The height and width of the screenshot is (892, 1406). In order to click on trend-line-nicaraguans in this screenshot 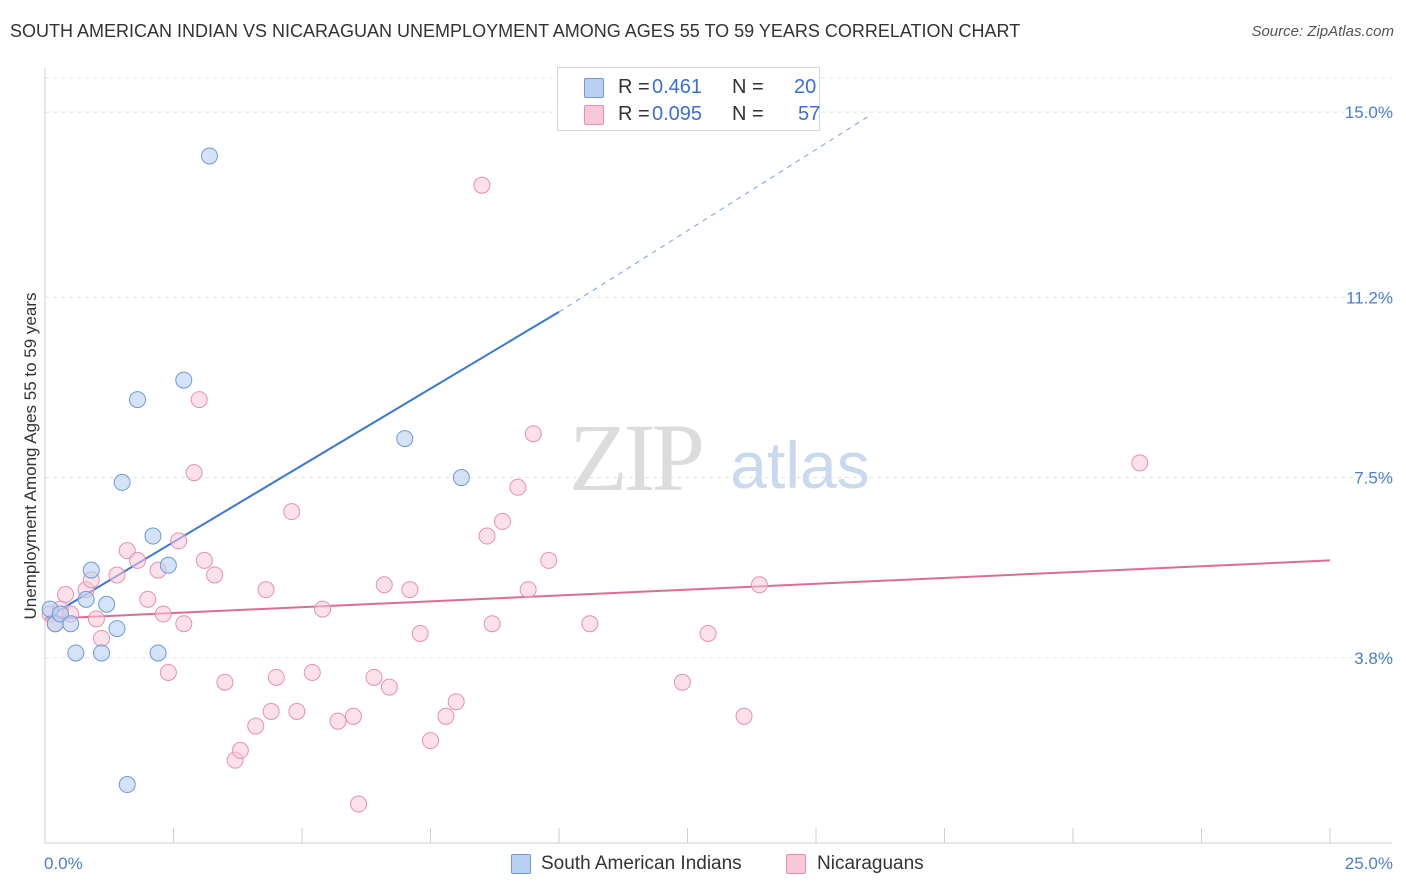, I will do `click(687, 589)`.